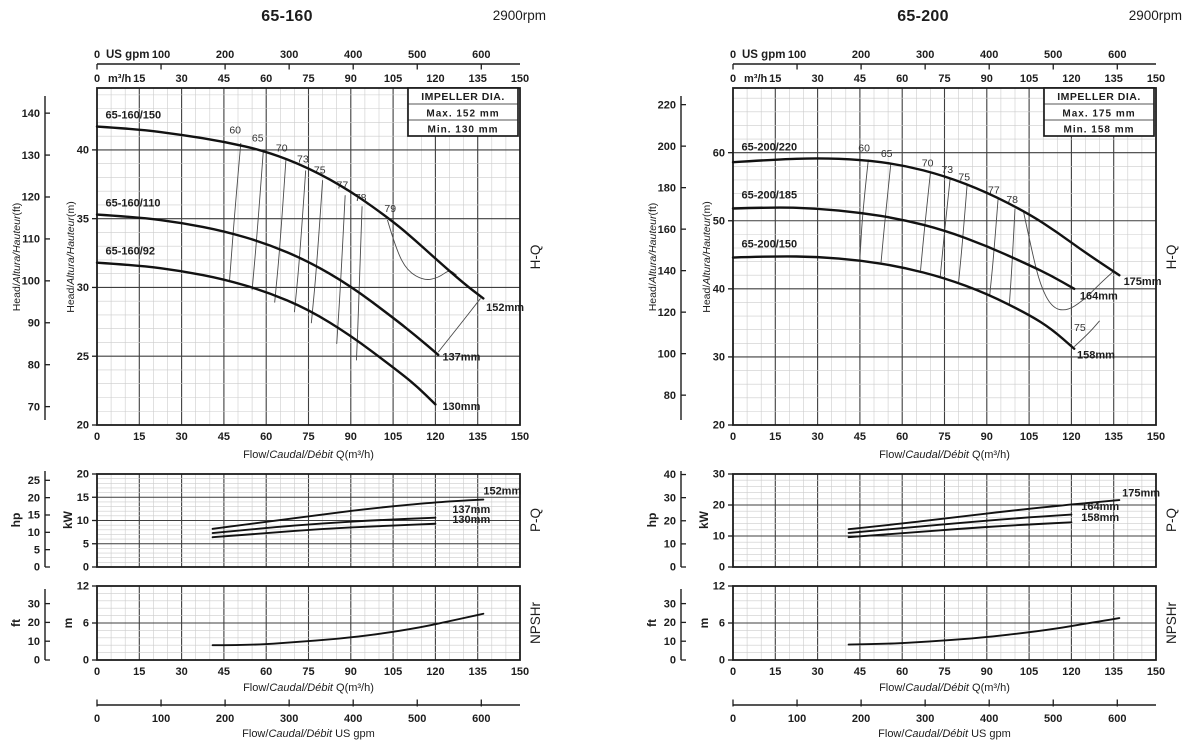 This screenshot has width=1200, height=752. Describe the element at coordinates (351, 79) in the screenshot. I see `m3h-tick-label: 90` at that location.